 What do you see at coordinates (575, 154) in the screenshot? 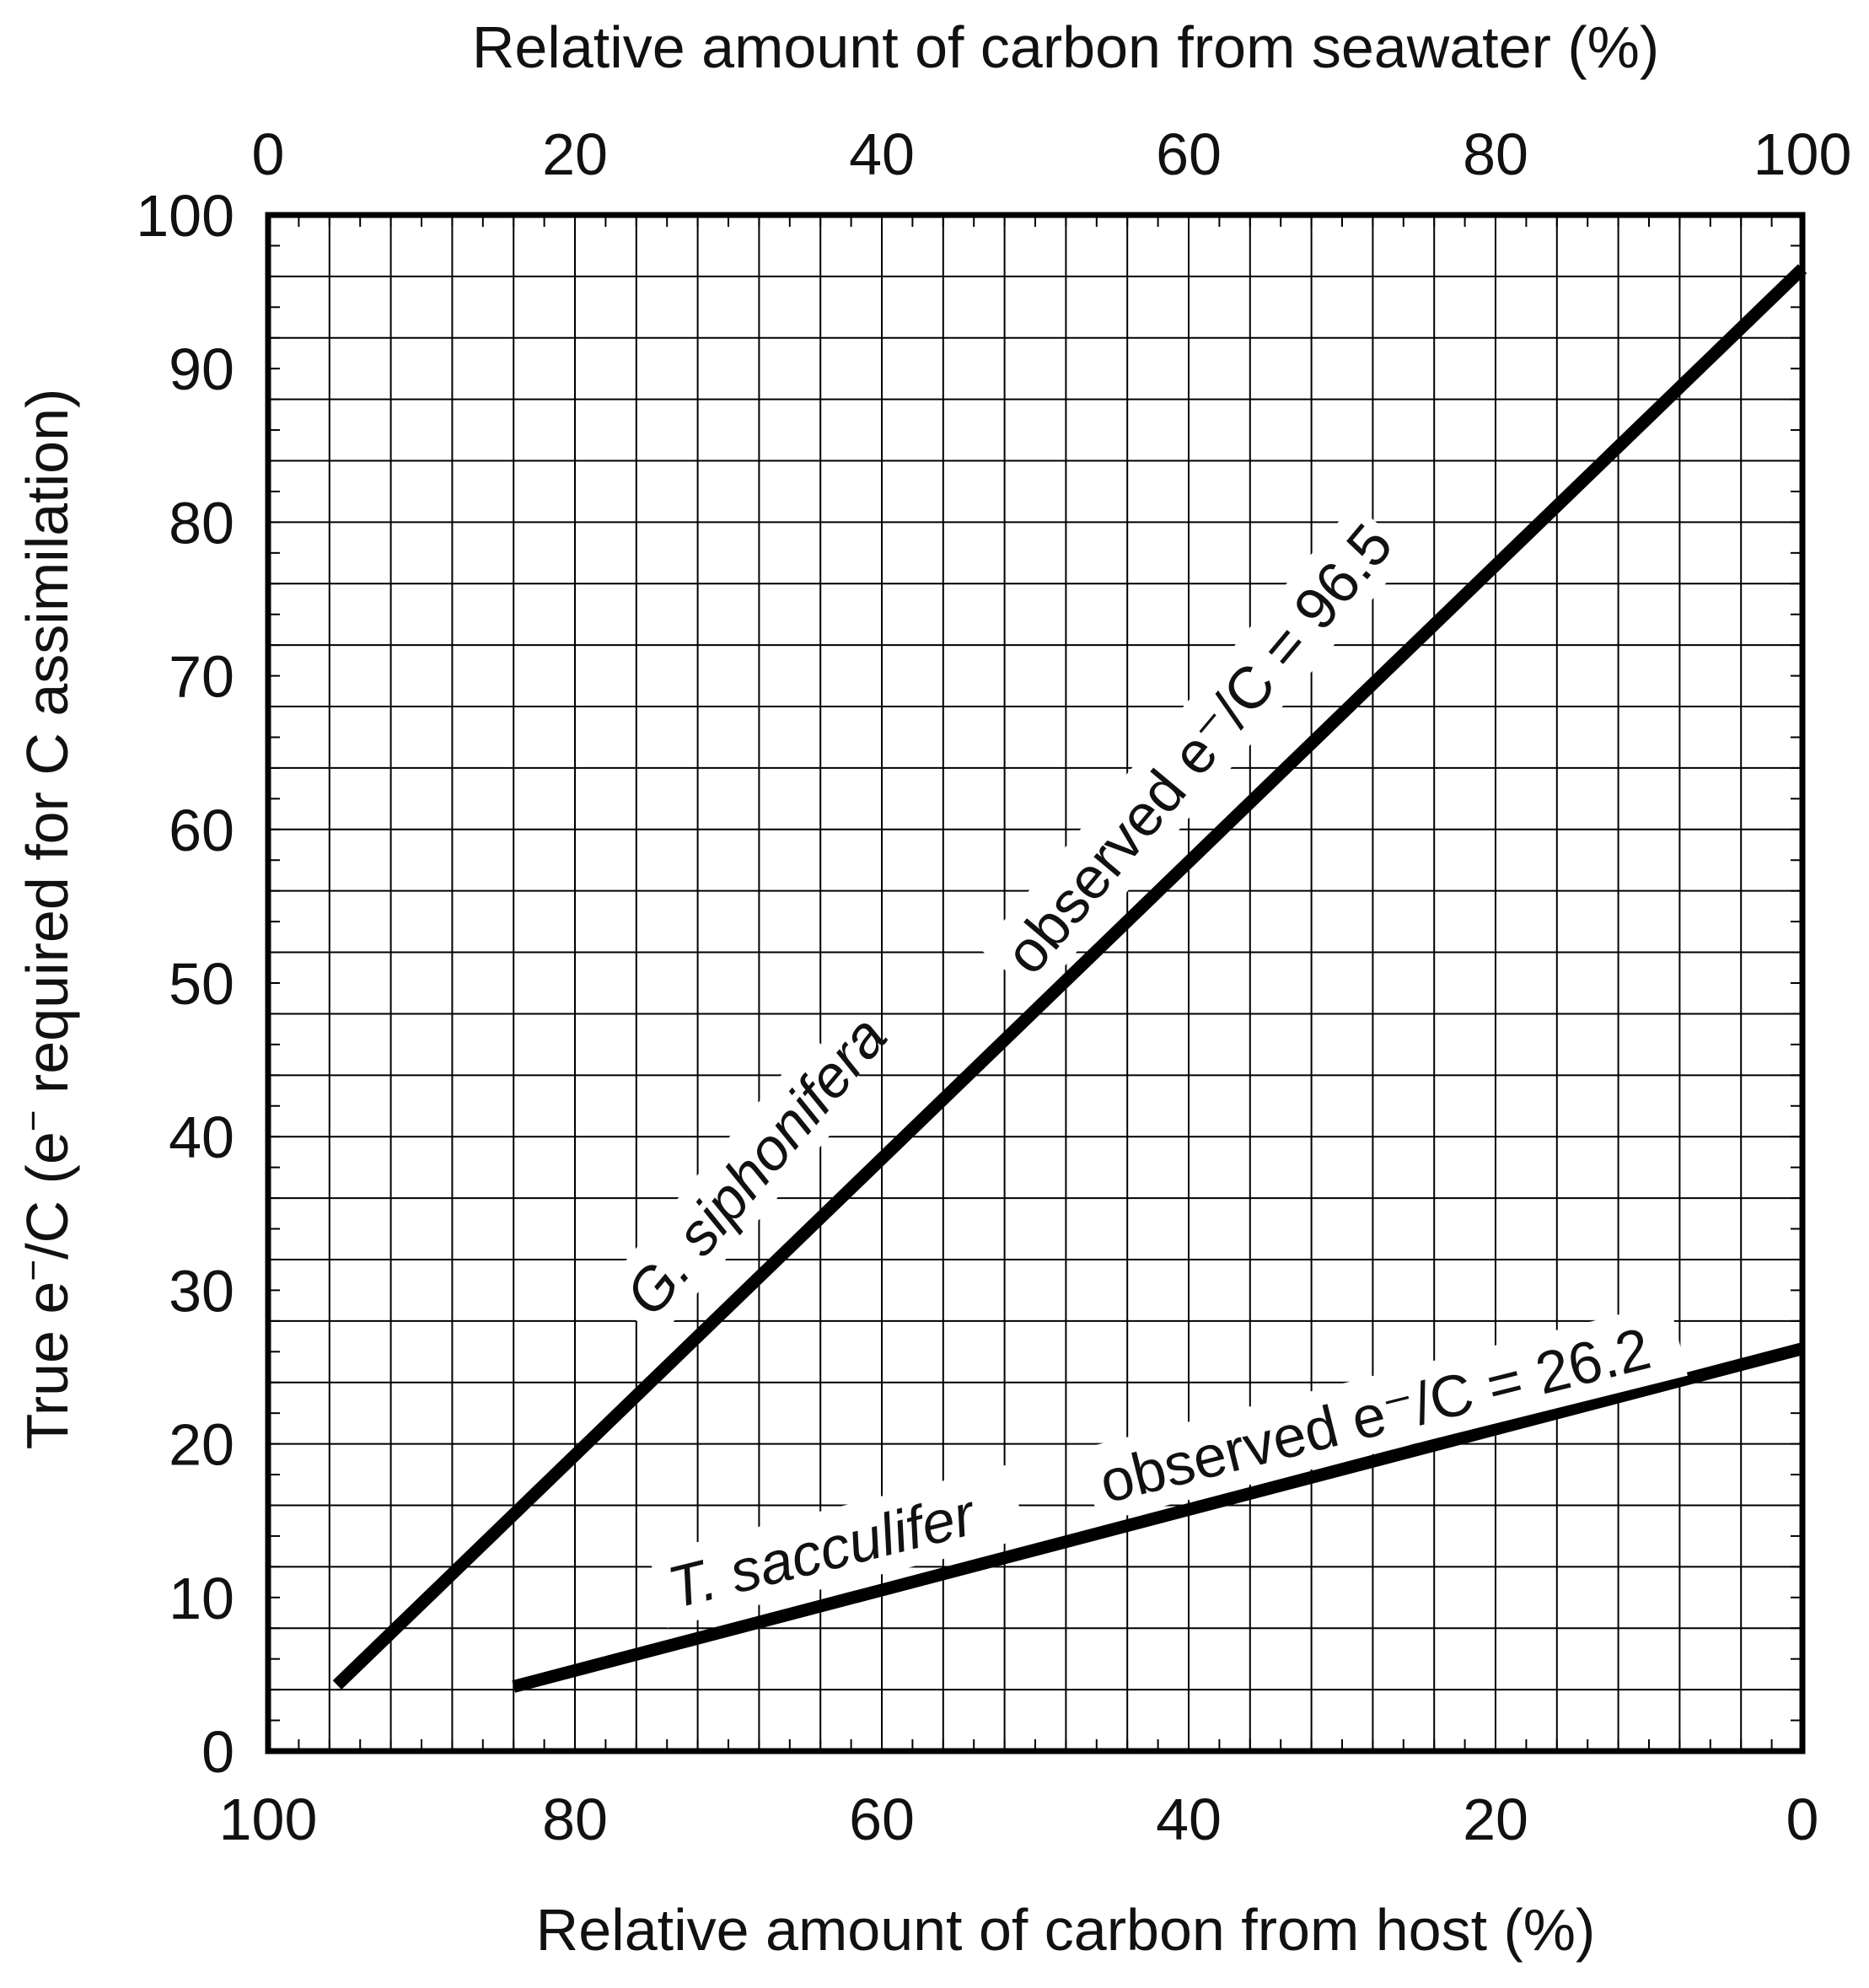
I see `x-top-tick-label: 20` at bounding box center [575, 154].